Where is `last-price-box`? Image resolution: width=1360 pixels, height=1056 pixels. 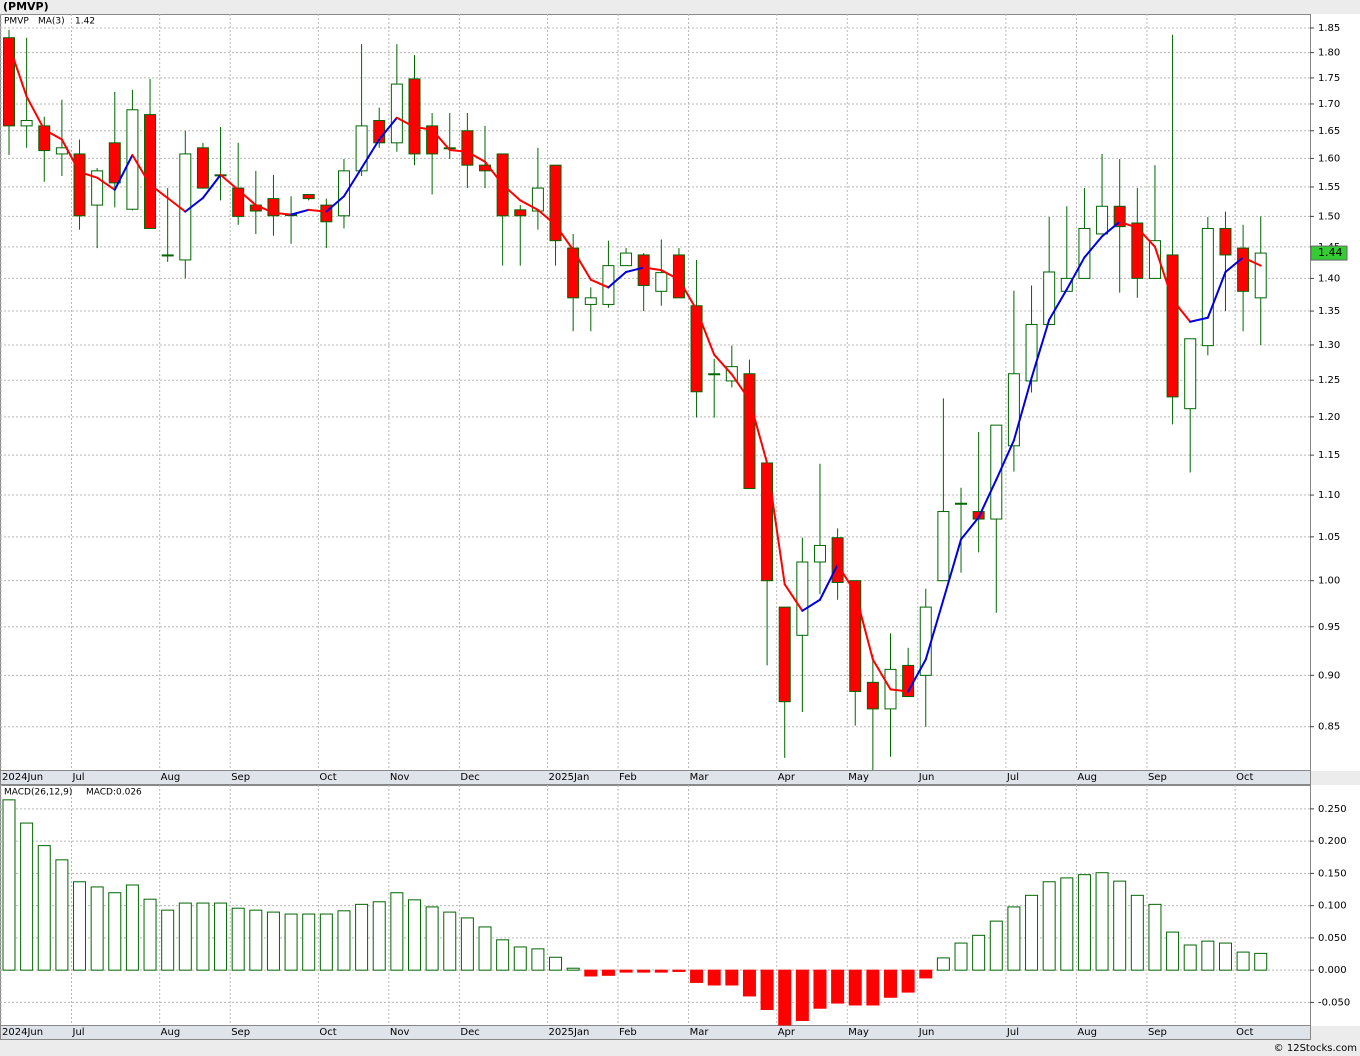 last-price-box is located at coordinates (1329, 253).